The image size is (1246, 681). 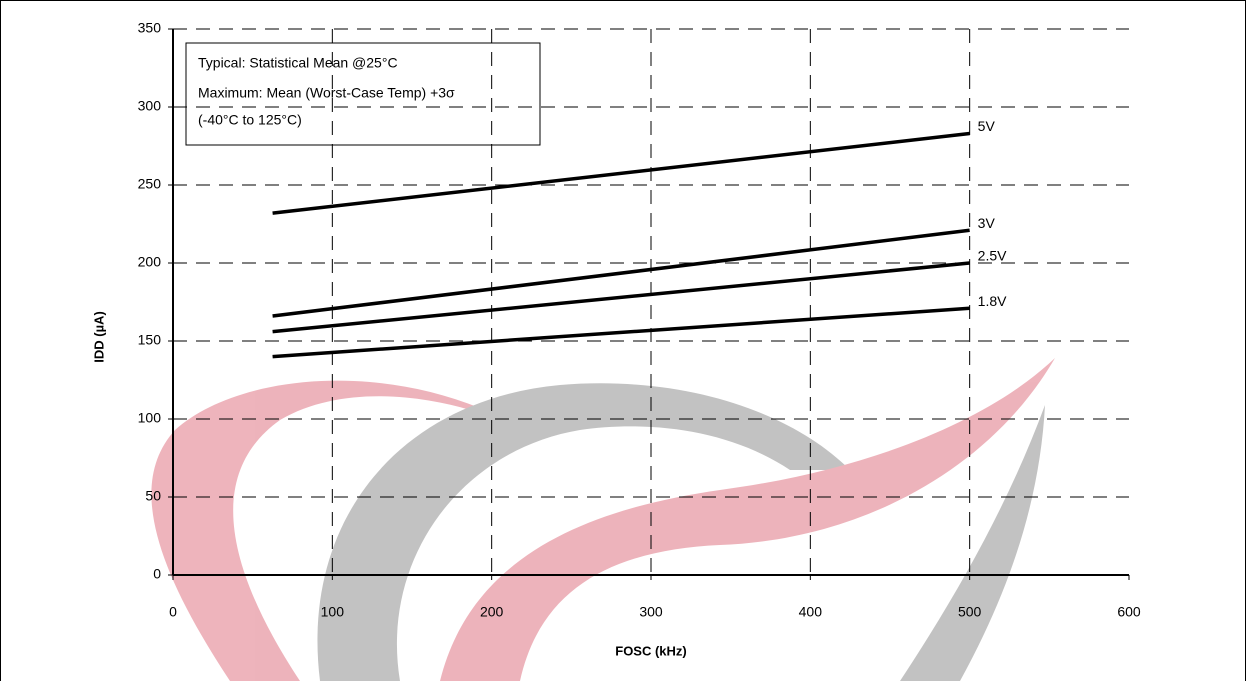 What do you see at coordinates (992, 256) in the screenshot?
I see `series-label: 2.5V` at bounding box center [992, 256].